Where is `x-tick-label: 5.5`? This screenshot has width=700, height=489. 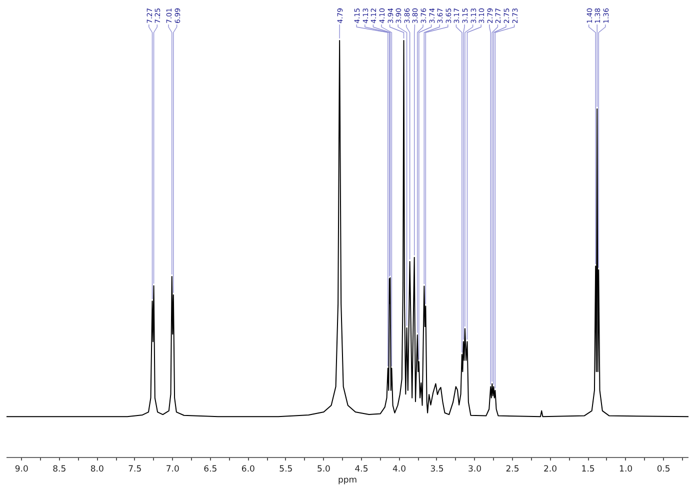 x-tick-label: 5.5 is located at coordinates (286, 469).